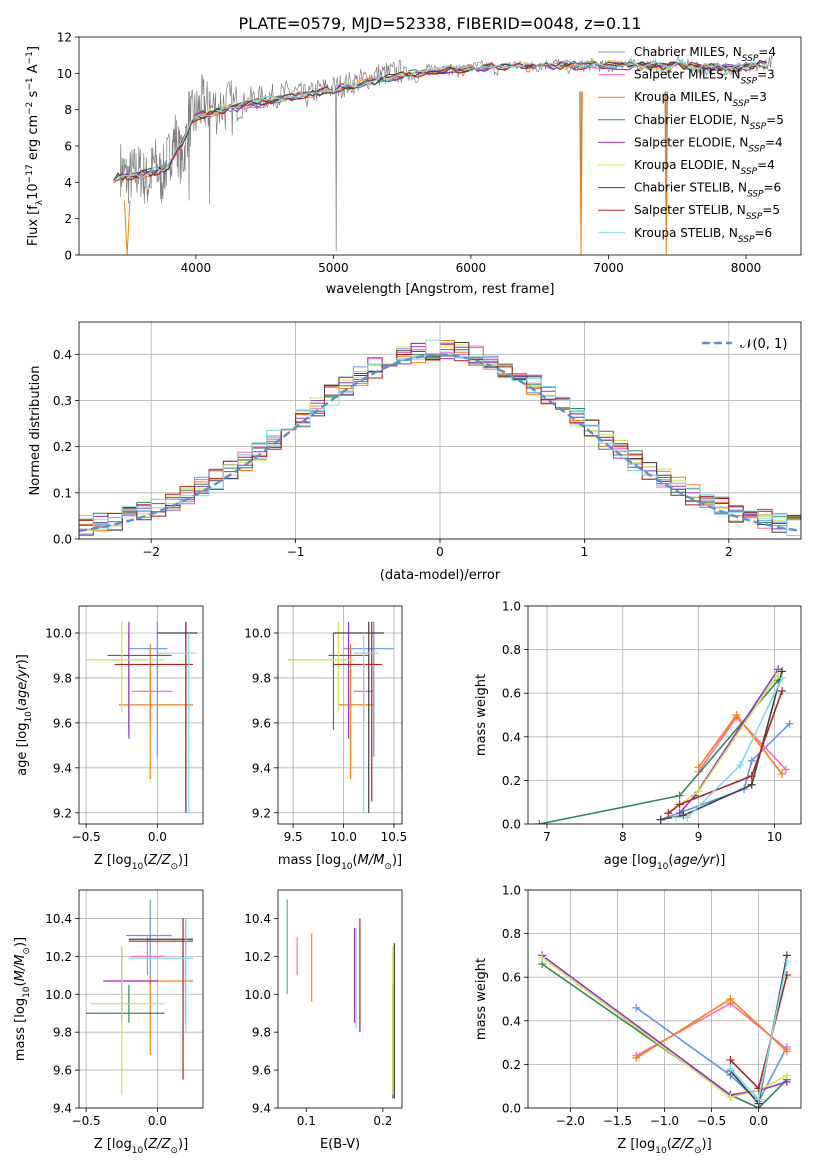 This screenshot has height=1174, width=819. I want to click on y-tick-label: 10.2, so click(58, 957).